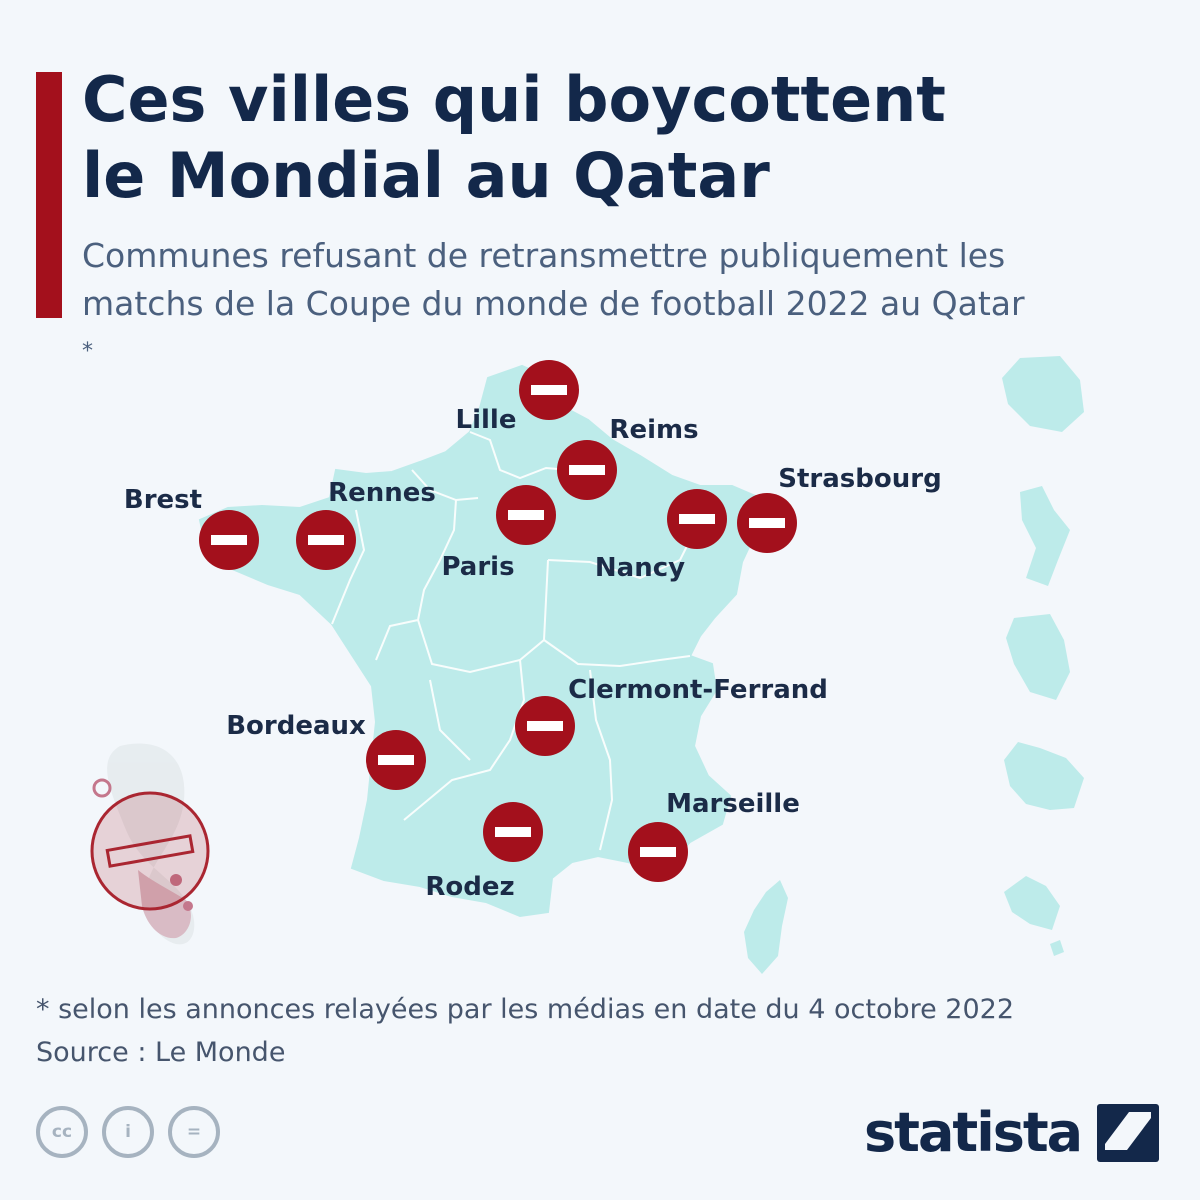 The image size is (1200, 1200). I want to click on marker-strasbourg, so click(767, 523).